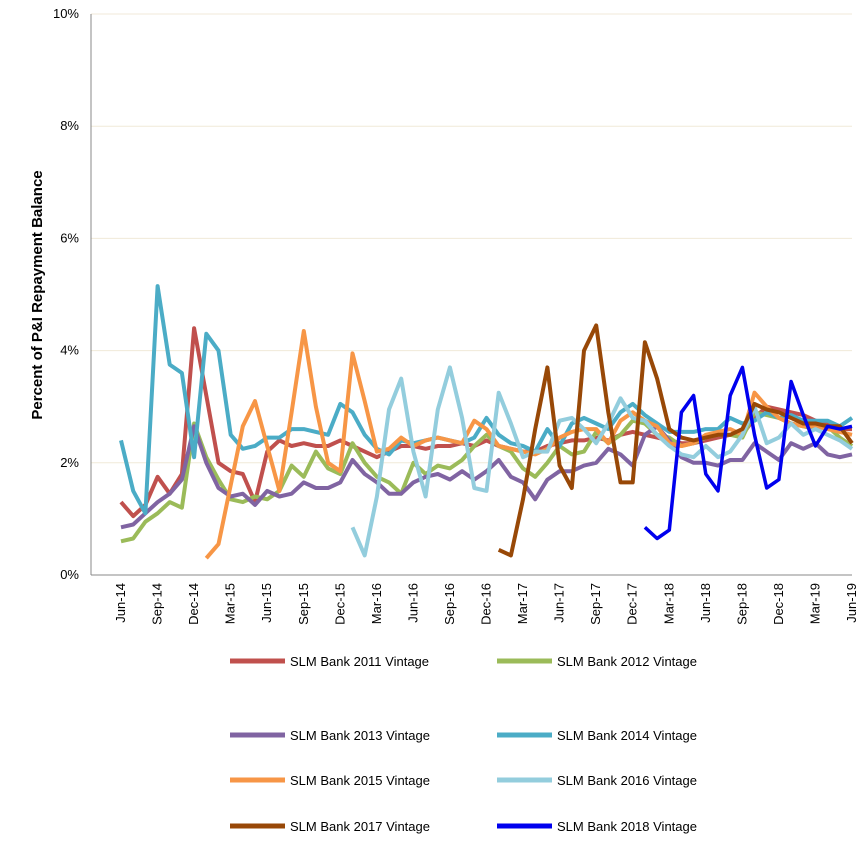  What do you see at coordinates (376, 603) in the screenshot?
I see `x-tick-label: Mar-16` at bounding box center [376, 603].